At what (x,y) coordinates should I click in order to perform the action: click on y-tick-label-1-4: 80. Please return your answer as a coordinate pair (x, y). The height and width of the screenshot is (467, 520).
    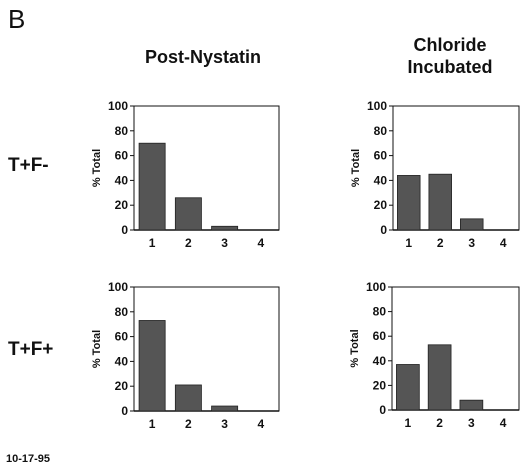
    Looking at the image, I should click on (381, 131).